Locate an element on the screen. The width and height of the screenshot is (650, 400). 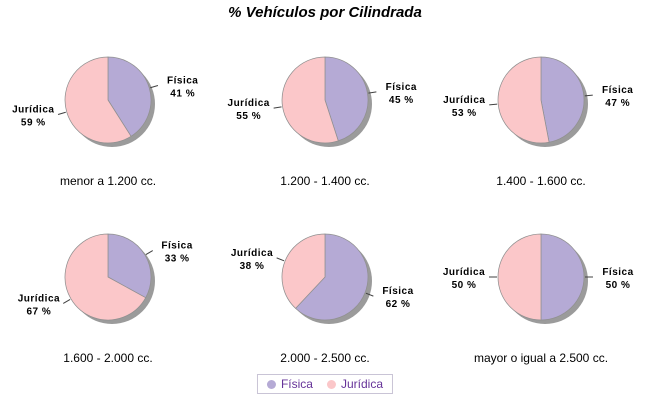
pie-cell: Física 33 % Jurídica 67 % 1.600 - 2.000 cc. is located at coordinates (108, 291).